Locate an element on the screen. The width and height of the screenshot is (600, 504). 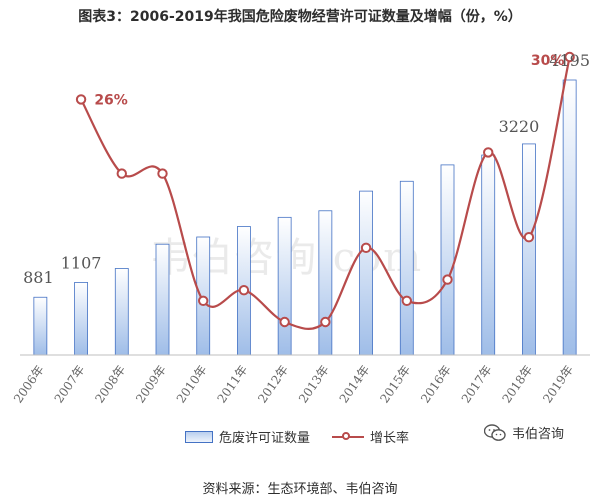
legend-item-bars: 危废许可证数量 is located at coordinates (247, 436).